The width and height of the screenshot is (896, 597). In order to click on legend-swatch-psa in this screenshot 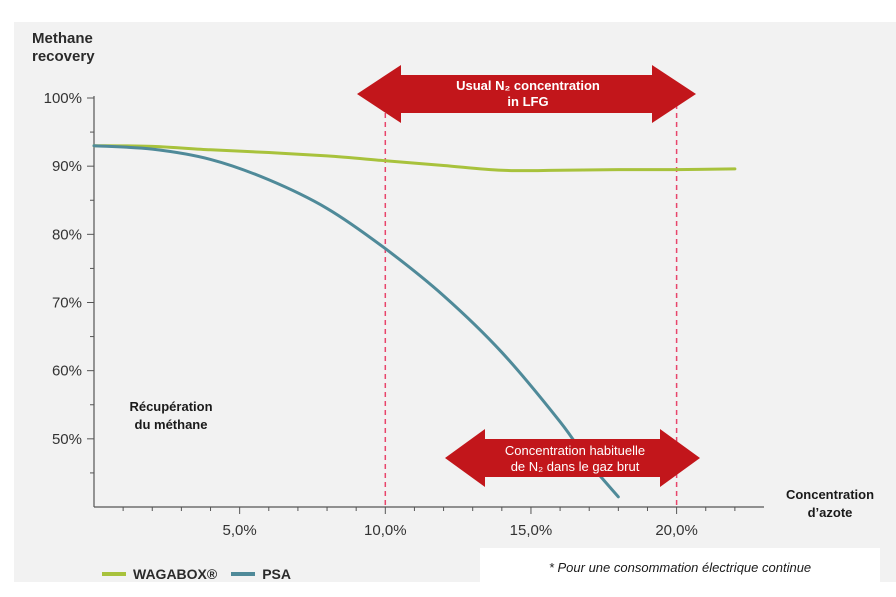, I will do `click(243, 574)`.